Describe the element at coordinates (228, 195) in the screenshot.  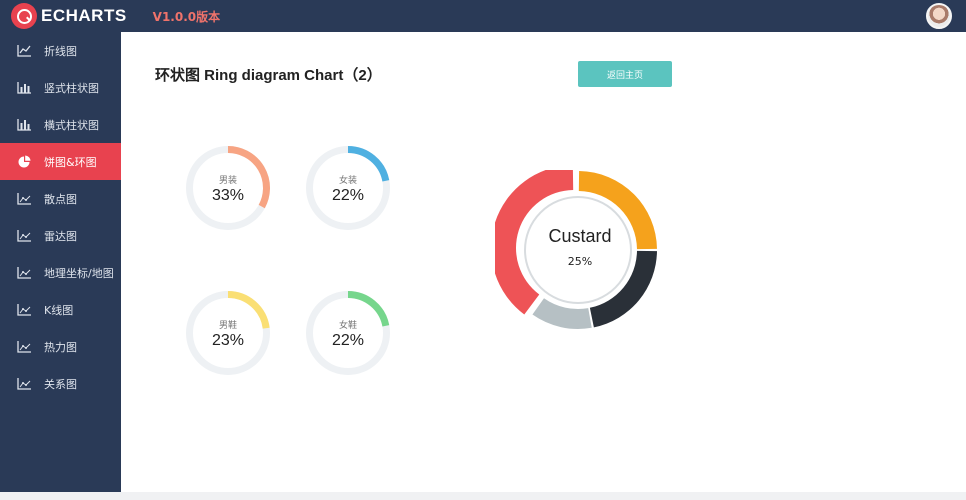
I see `ring-value: 33%` at that location.